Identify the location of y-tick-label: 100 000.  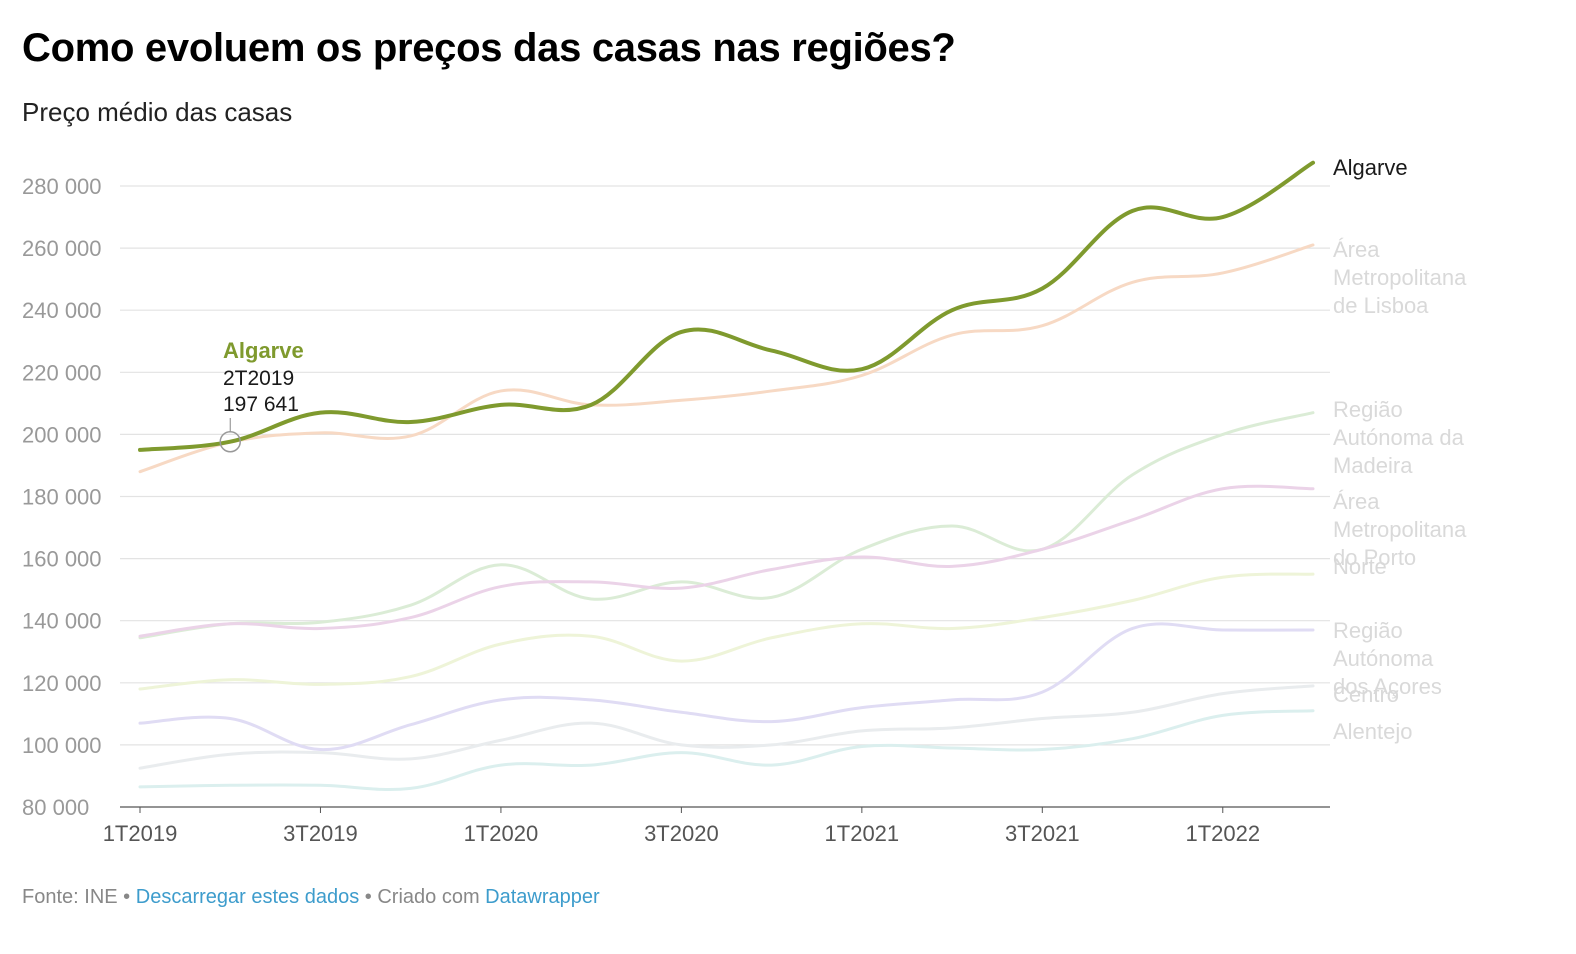
(62, 745).